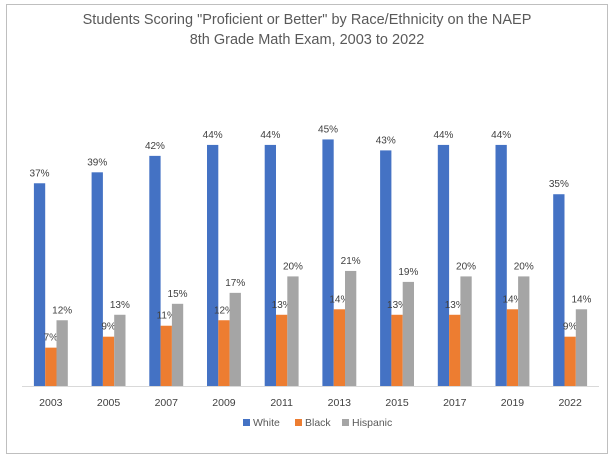 Image resolution: width=616 pixels, height=462 pixels. What do you see at coordinates (512, 347) in the screenshot?
I see `bar-black-2019` at bounding box center [512, 347].